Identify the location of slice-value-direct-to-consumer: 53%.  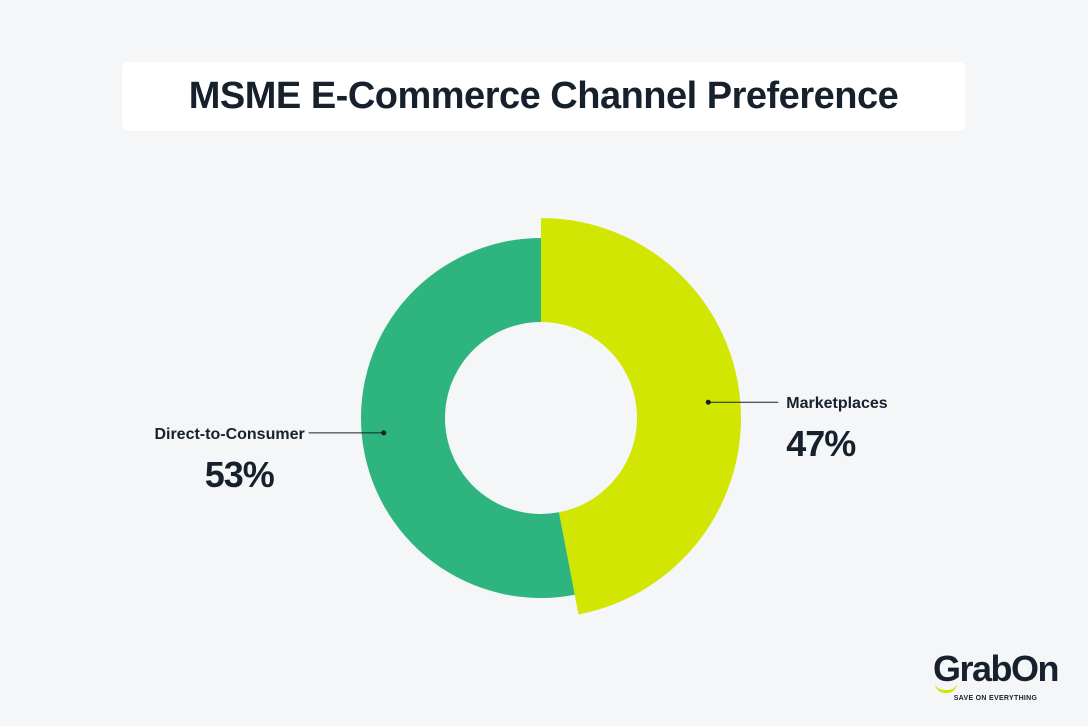
(240, 474).